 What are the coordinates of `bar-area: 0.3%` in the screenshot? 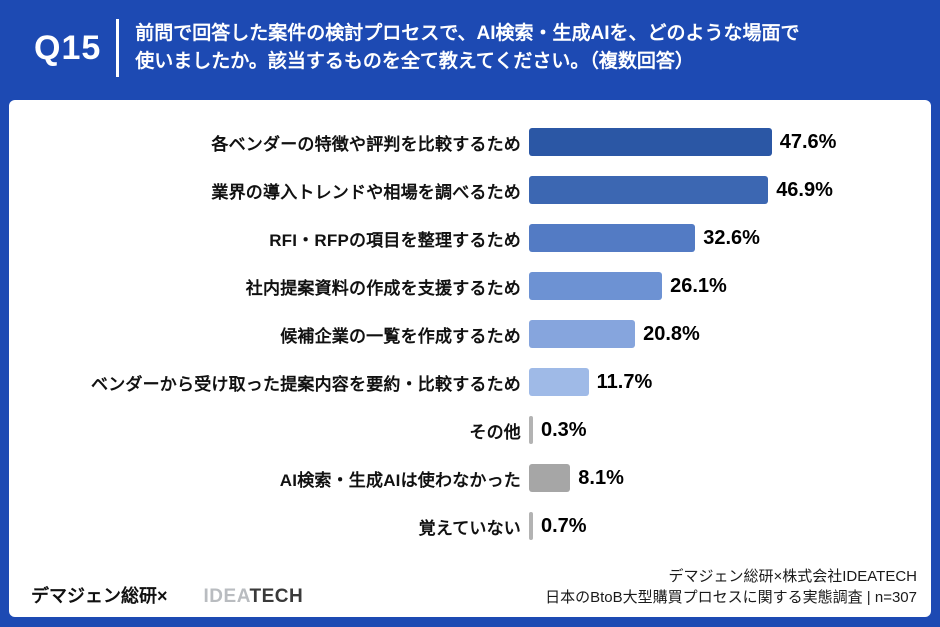 It's located at (558, 430).